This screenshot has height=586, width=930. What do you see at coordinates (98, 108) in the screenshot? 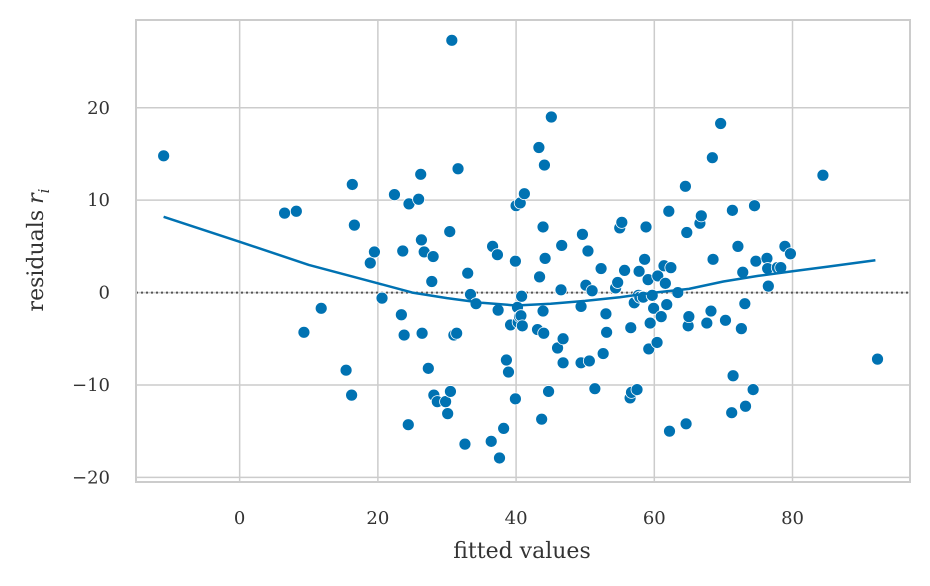
I see `y-tick-label: 20` at bounding box center [98, 108].